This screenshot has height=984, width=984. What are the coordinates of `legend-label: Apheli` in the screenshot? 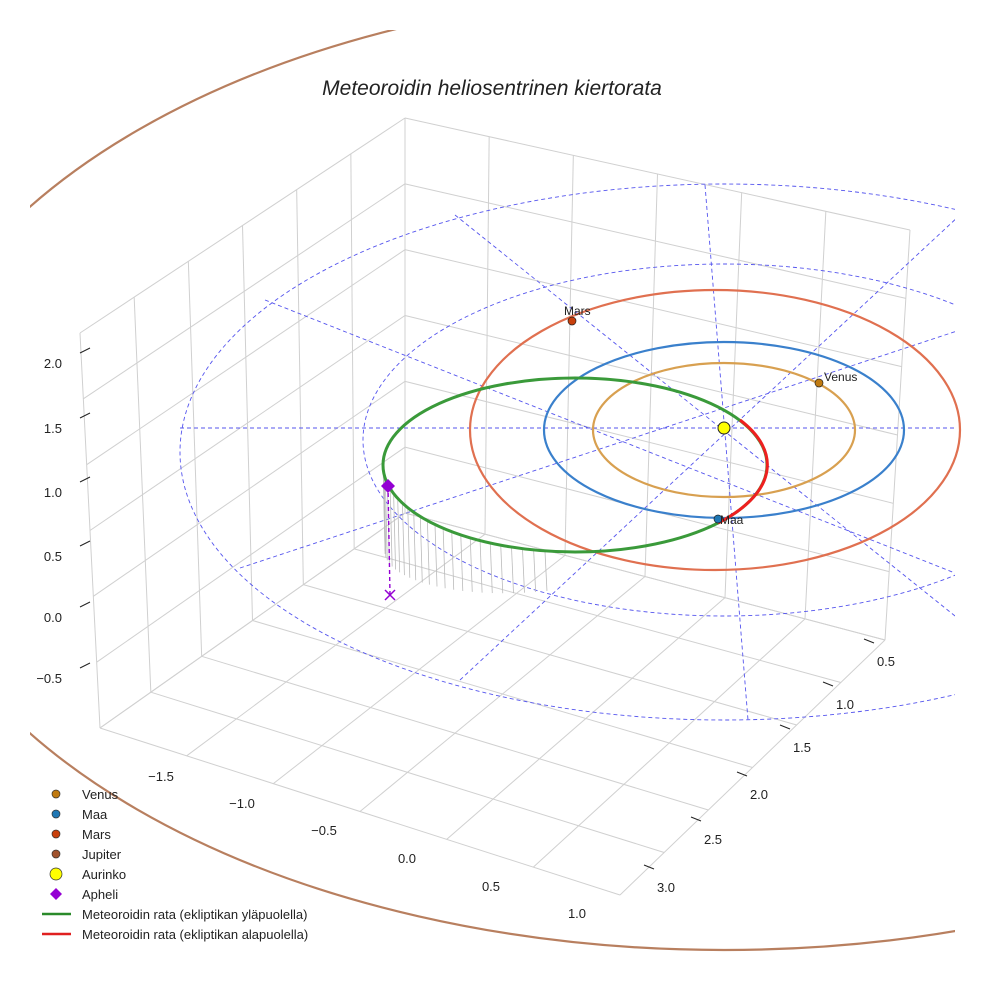 It's located at (100, 894).